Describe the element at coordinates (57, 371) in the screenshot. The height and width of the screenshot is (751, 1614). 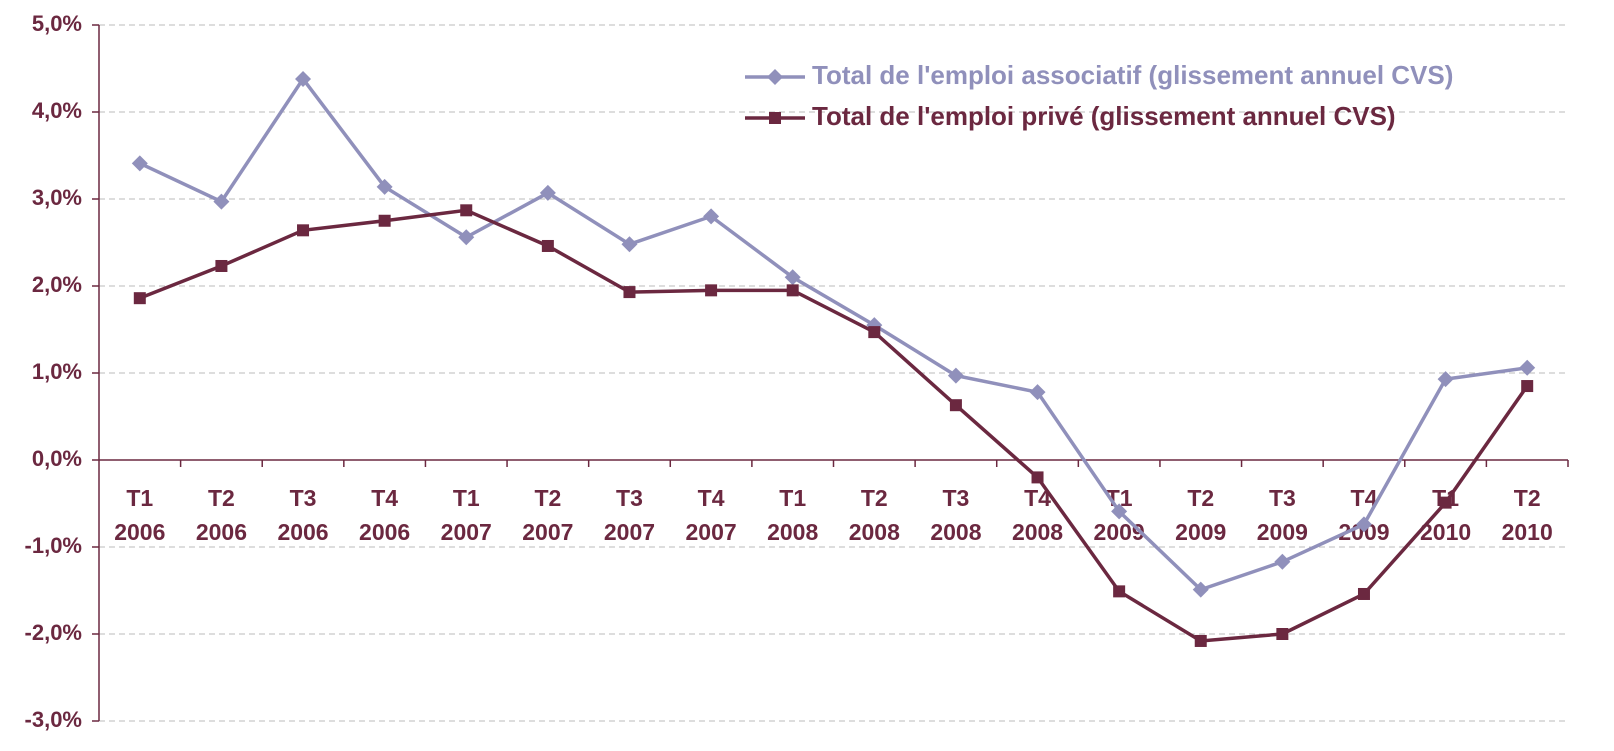
I see `y-tick-label: 1,0%` at that location.